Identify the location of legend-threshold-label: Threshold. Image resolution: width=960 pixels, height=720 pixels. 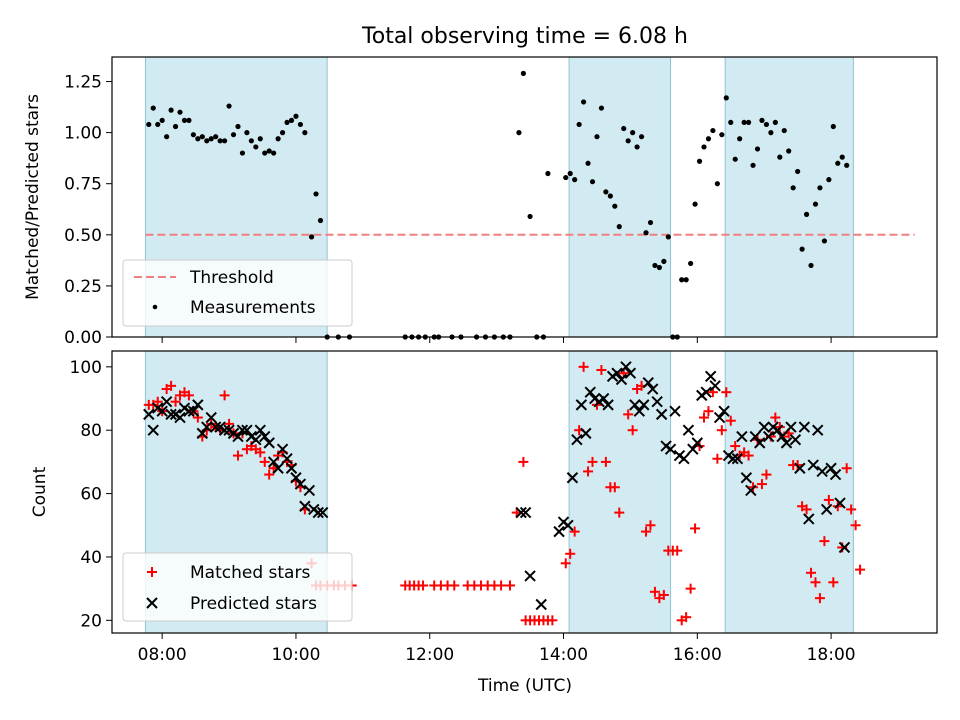
(231, 278).